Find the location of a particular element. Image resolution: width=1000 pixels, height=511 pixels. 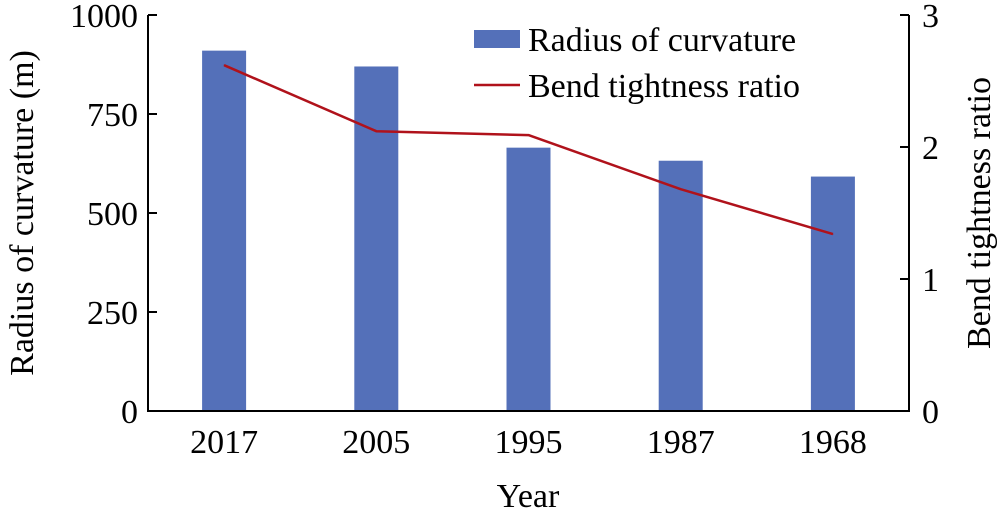

left-tick-label: 250 is located at coordinates (112, 313).